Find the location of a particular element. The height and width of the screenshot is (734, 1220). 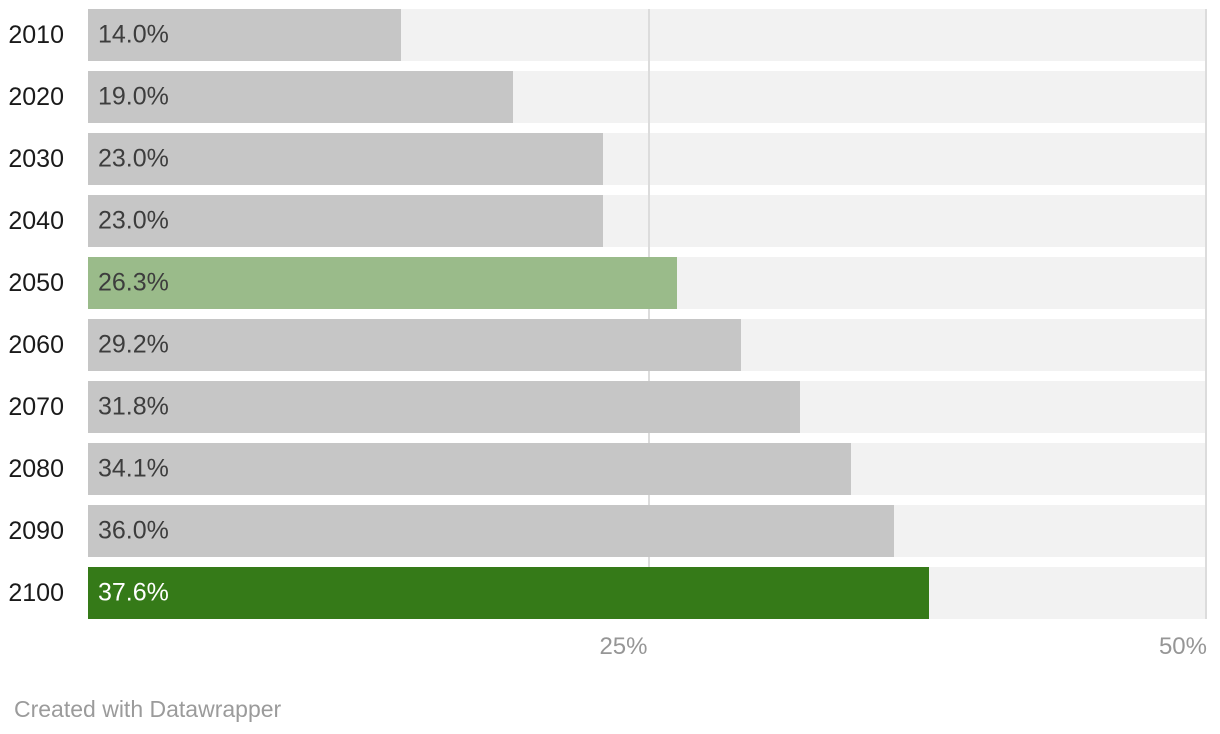

bar-value-label: 14.0% is located at coordinates (133, 34).